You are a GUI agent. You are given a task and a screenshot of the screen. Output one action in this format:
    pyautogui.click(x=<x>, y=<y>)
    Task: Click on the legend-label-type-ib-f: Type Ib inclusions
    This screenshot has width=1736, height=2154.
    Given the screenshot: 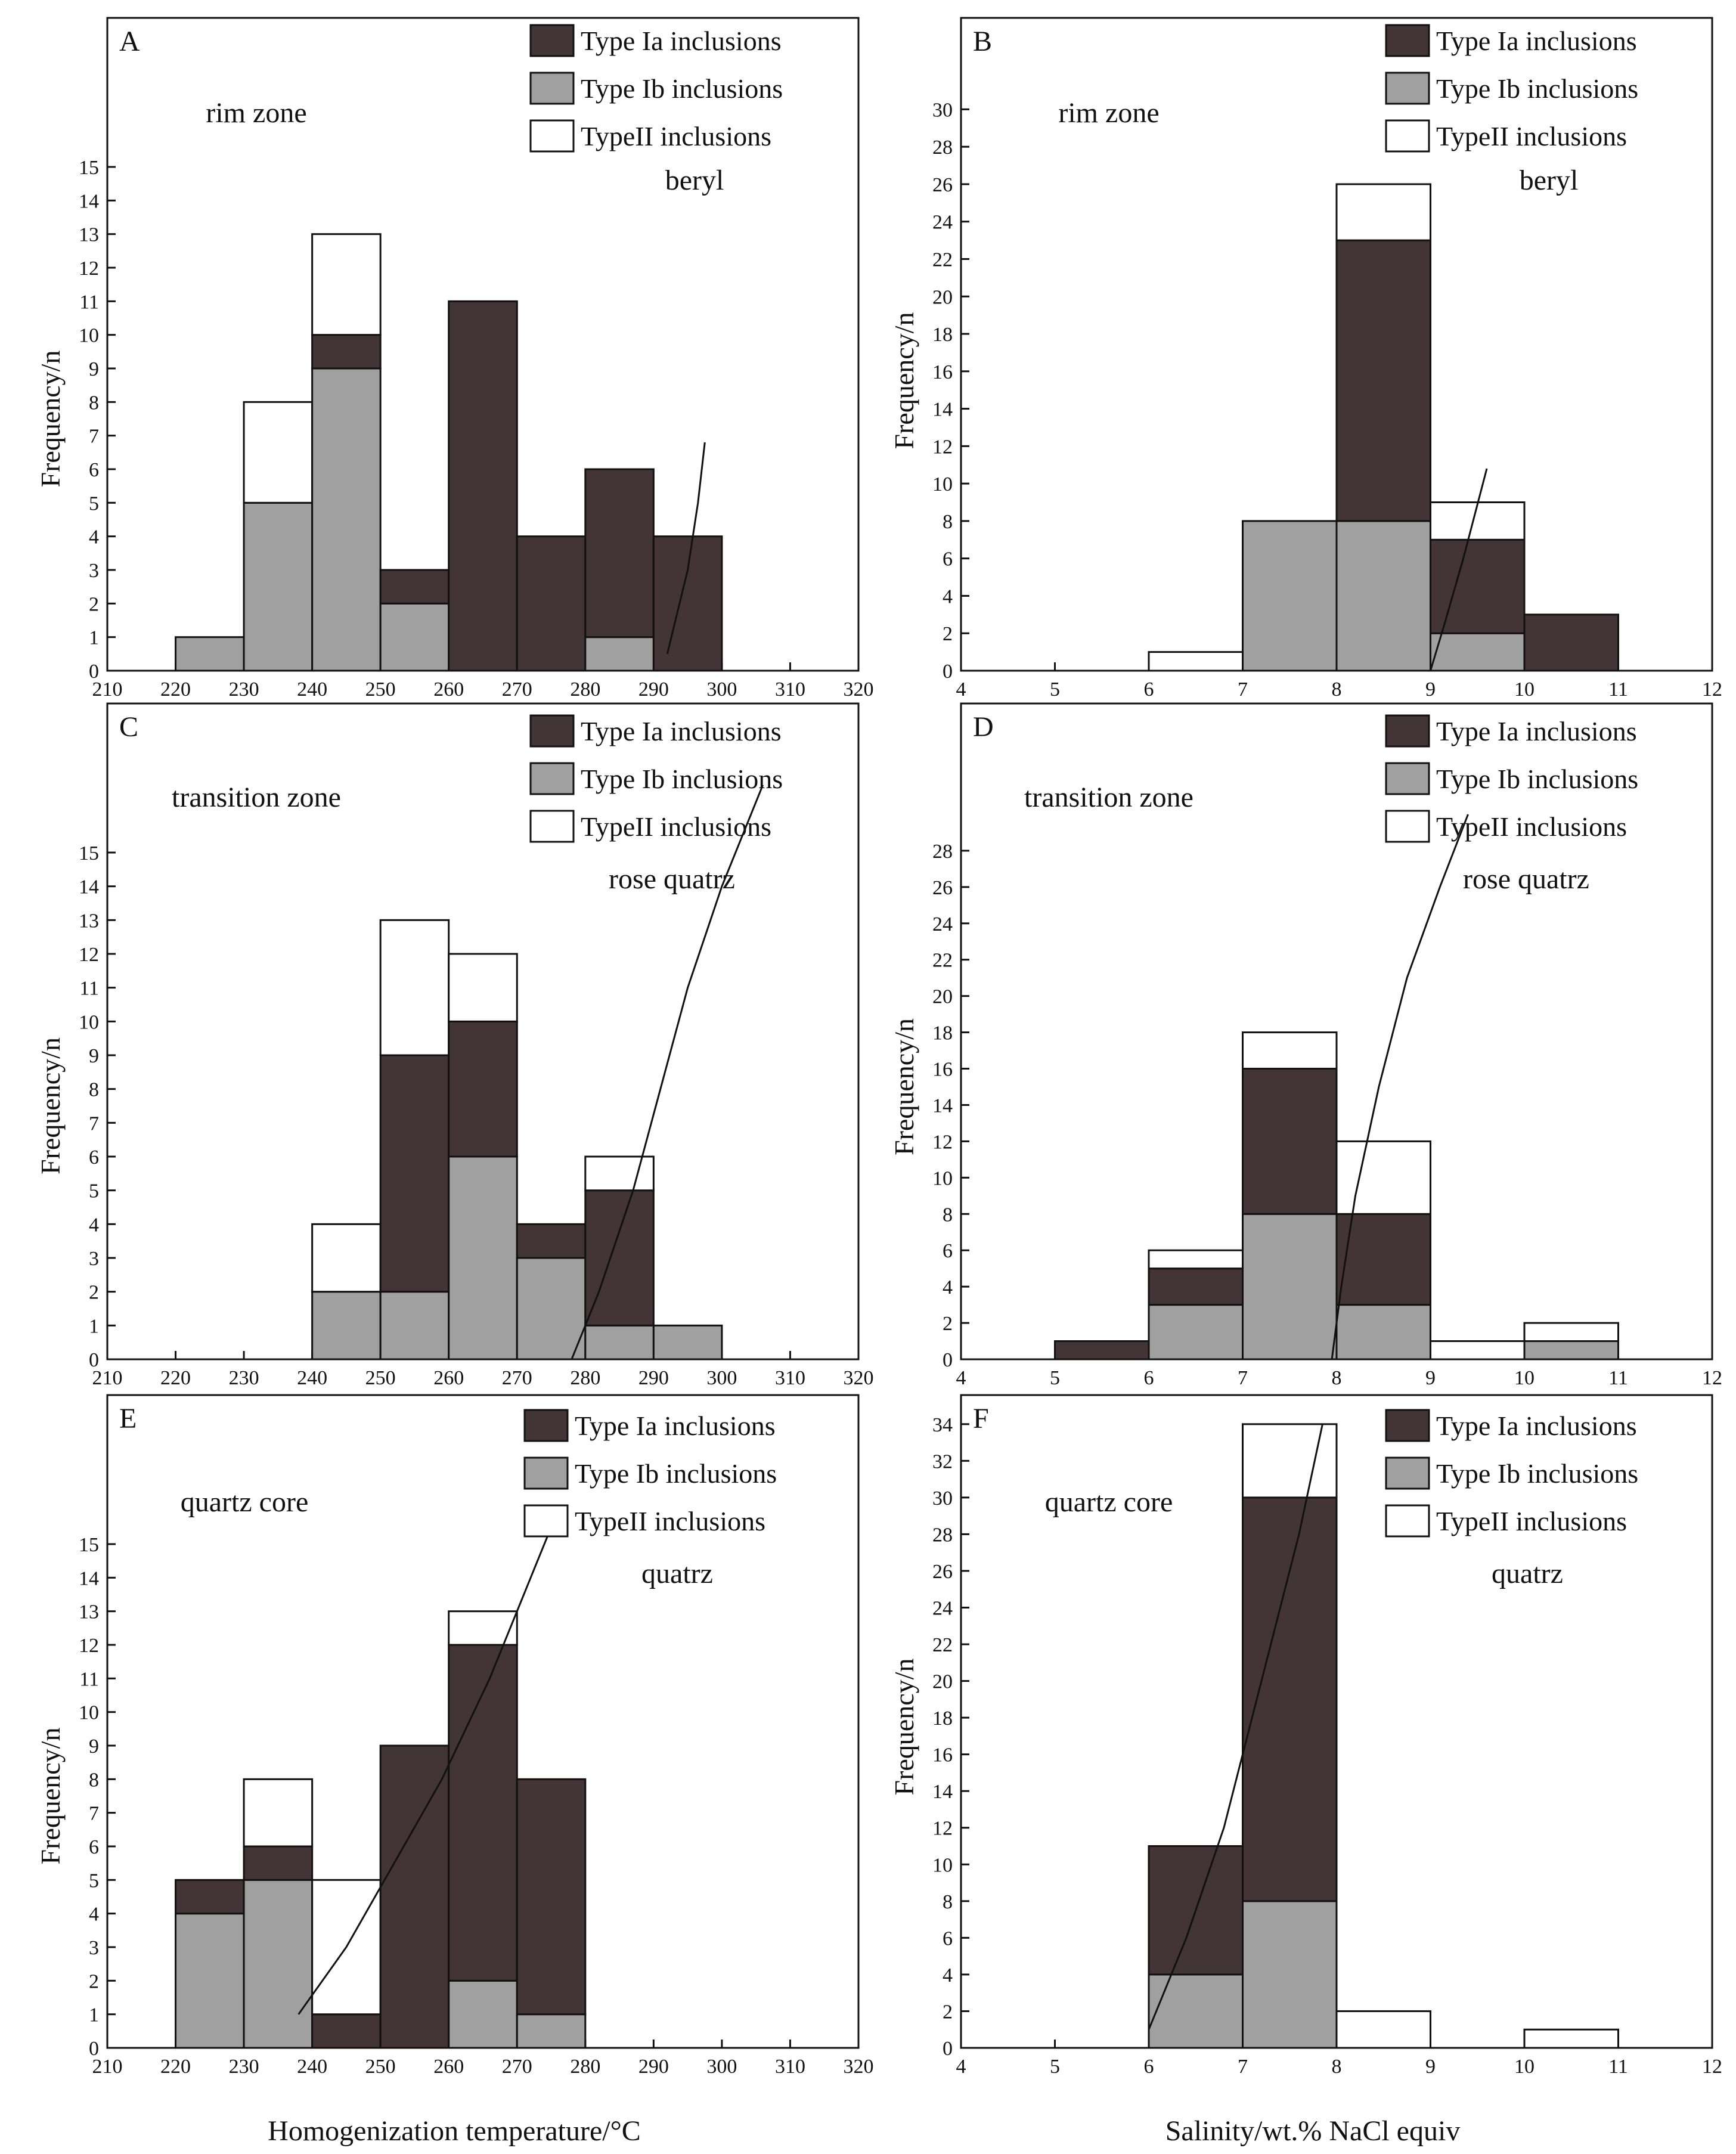 What is the action you would take?
    pyautogui.click(x=1537, y=1474)
    